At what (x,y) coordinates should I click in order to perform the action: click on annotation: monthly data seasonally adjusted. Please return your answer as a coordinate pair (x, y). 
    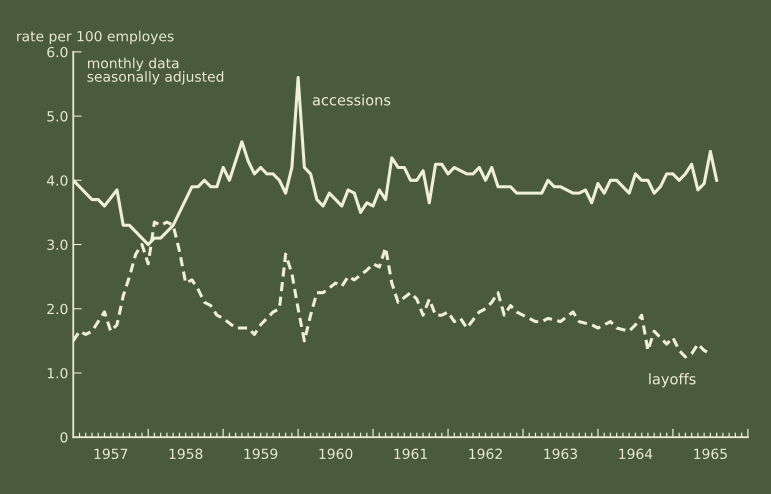
    Looking at the image, I should click on (155, 71).